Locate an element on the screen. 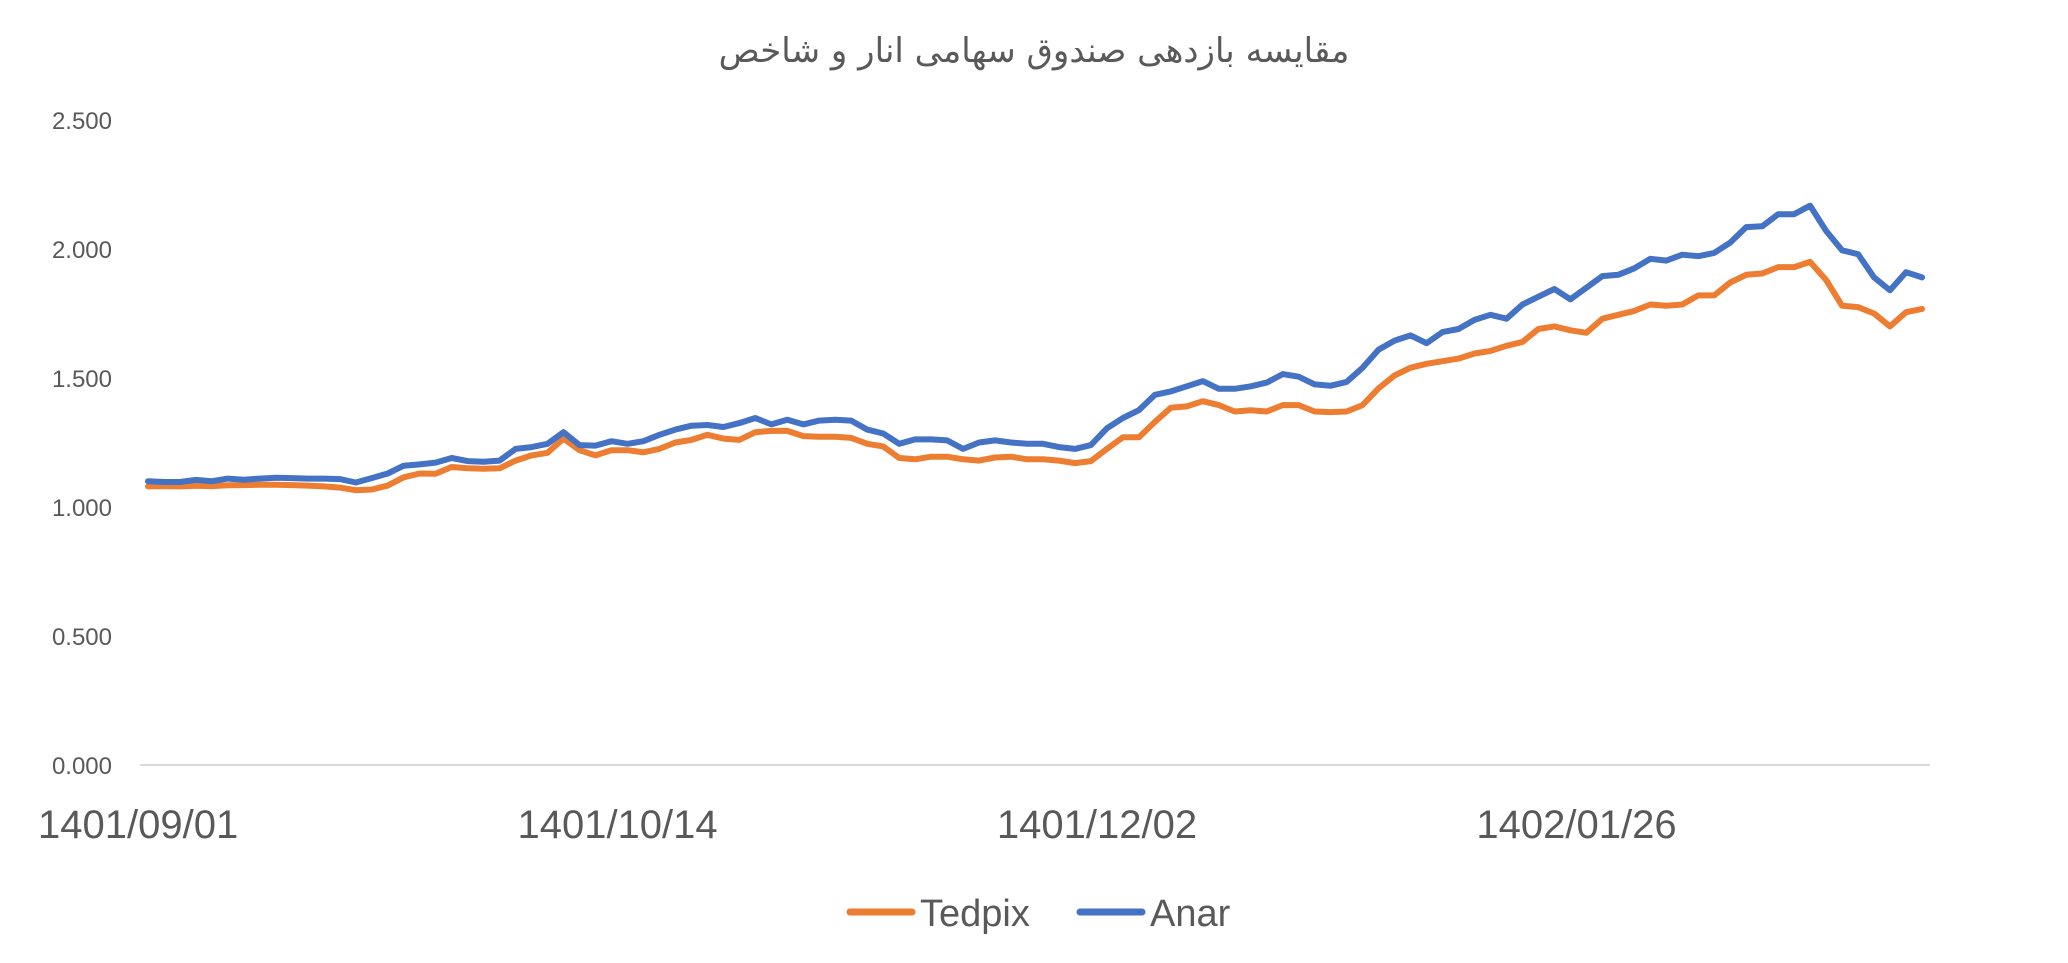 The height and width of the screenshot is (963, 2068). y-tick-label: 1.500 is located at coordinates (82, 379).